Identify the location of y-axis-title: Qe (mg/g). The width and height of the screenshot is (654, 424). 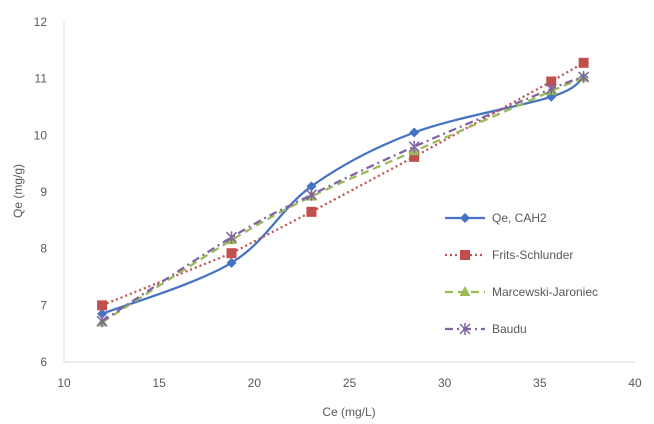
(18, 191).